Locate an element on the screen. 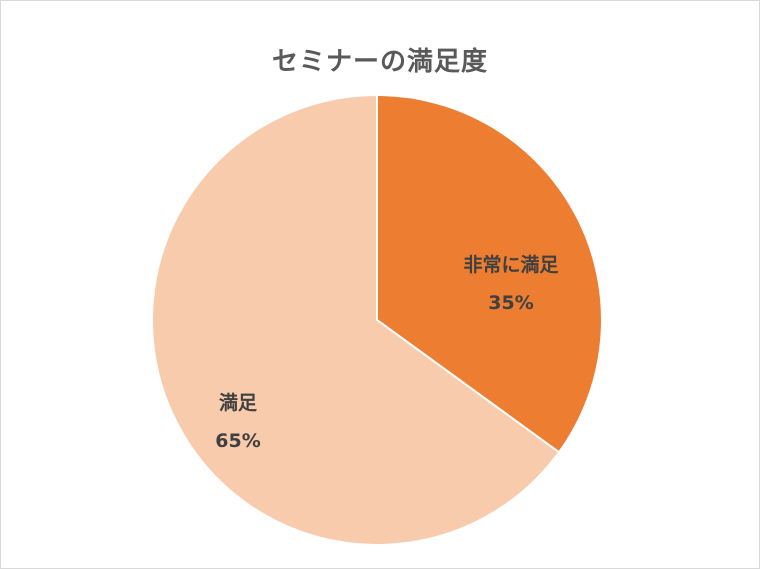 The height and width of the screenshot is (569, 760). slice-category-label-1: 非常に満足 is located at coordinates (511, 264).